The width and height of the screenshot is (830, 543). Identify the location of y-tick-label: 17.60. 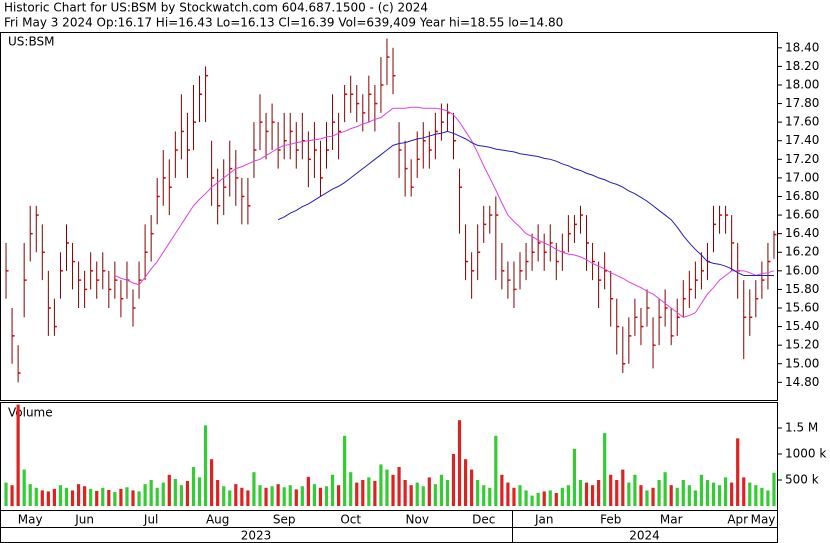
(802, 122).